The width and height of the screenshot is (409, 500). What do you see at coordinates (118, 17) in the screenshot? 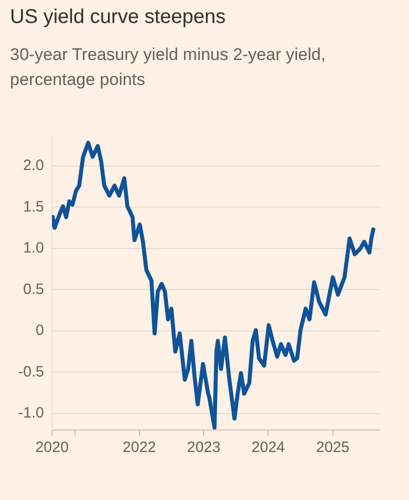
I see `chart-title: US yield curve steepens` at bounding box center [118, 17].